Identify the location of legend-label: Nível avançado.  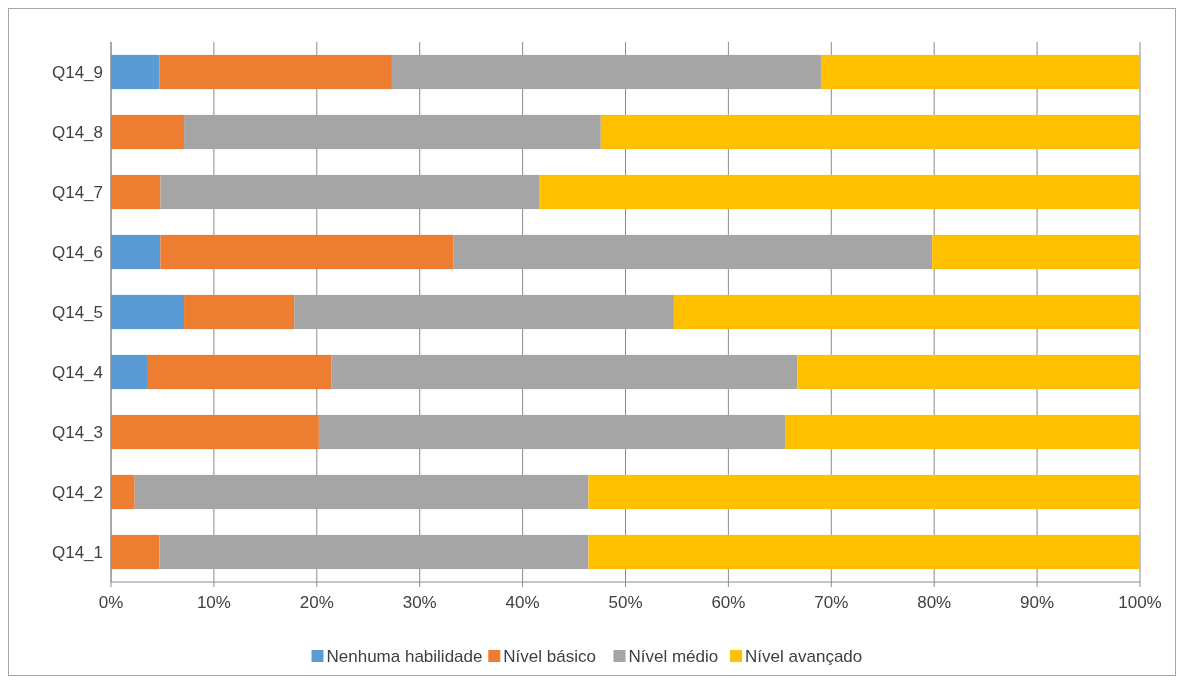
(804, 656).